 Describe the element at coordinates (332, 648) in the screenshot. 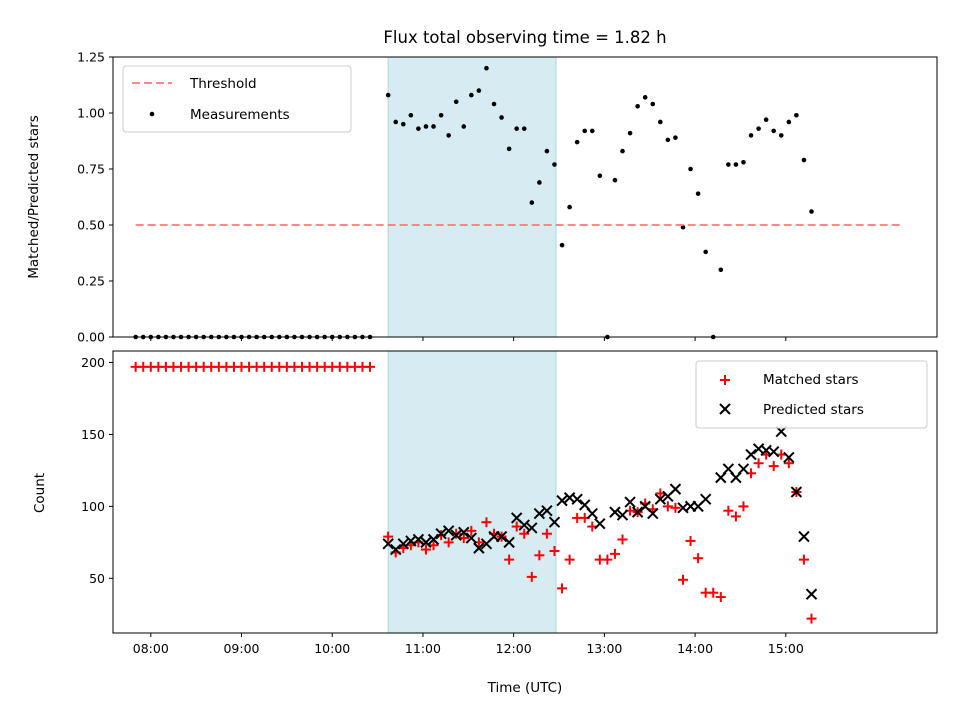

I see `x-tick-label: 10:00` at that location.